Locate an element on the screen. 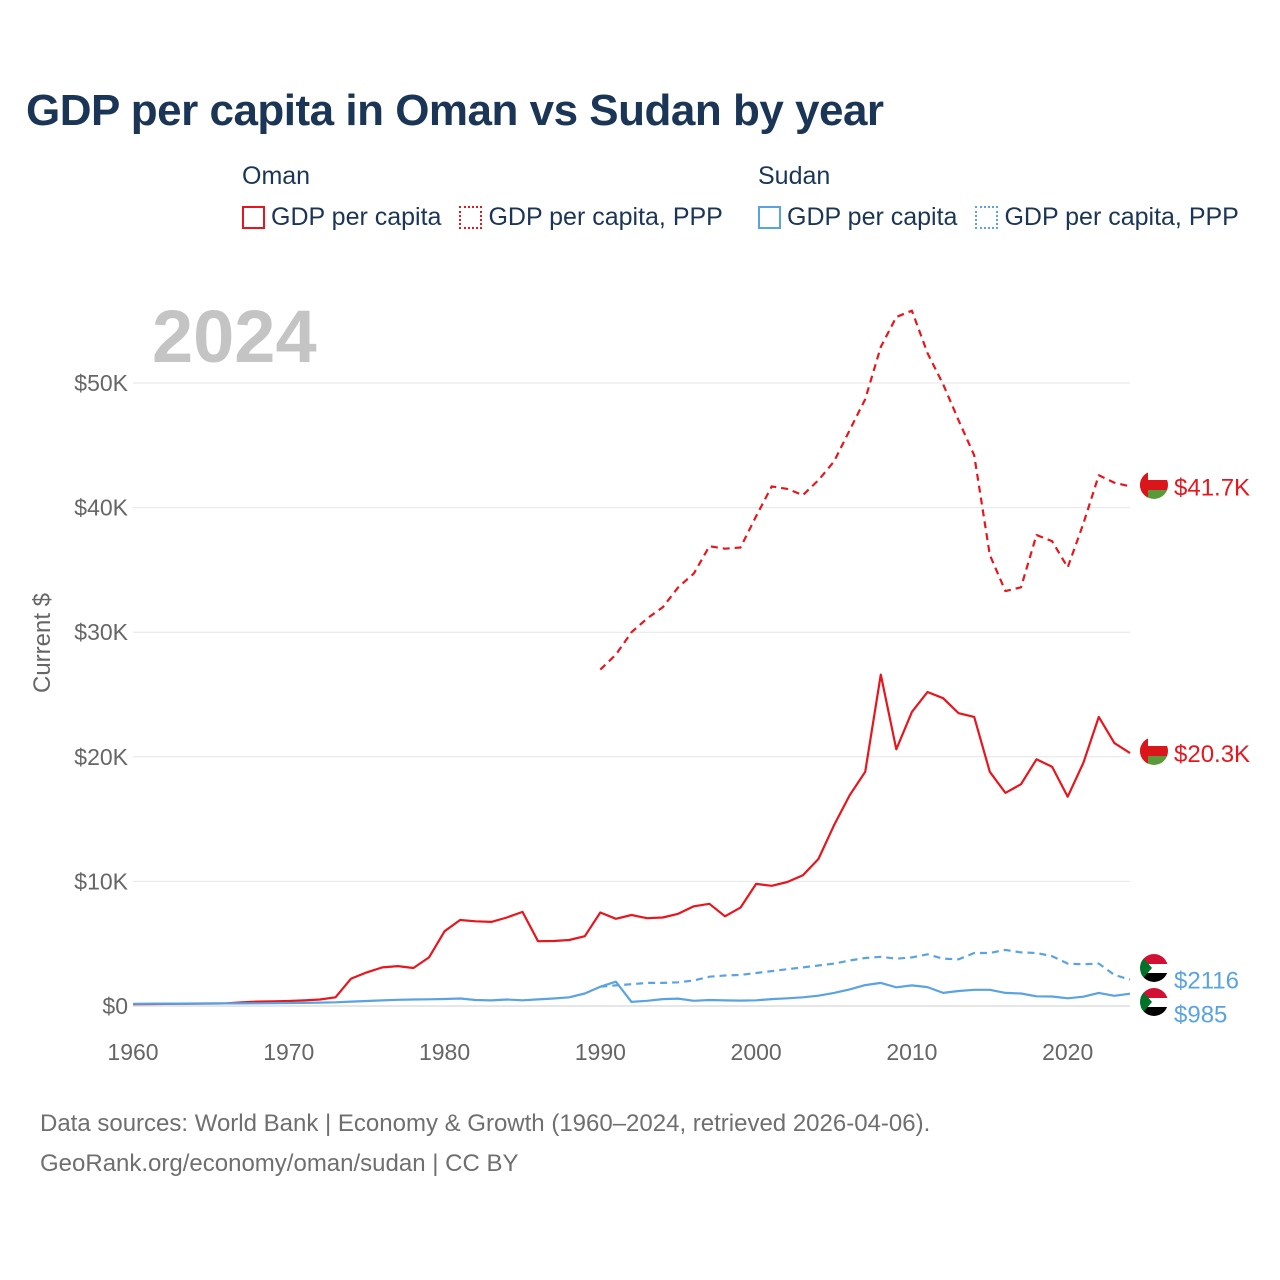 The image size is (1280, 1280). x-tick-label: 1960 is located at coordinates (132, 1052).